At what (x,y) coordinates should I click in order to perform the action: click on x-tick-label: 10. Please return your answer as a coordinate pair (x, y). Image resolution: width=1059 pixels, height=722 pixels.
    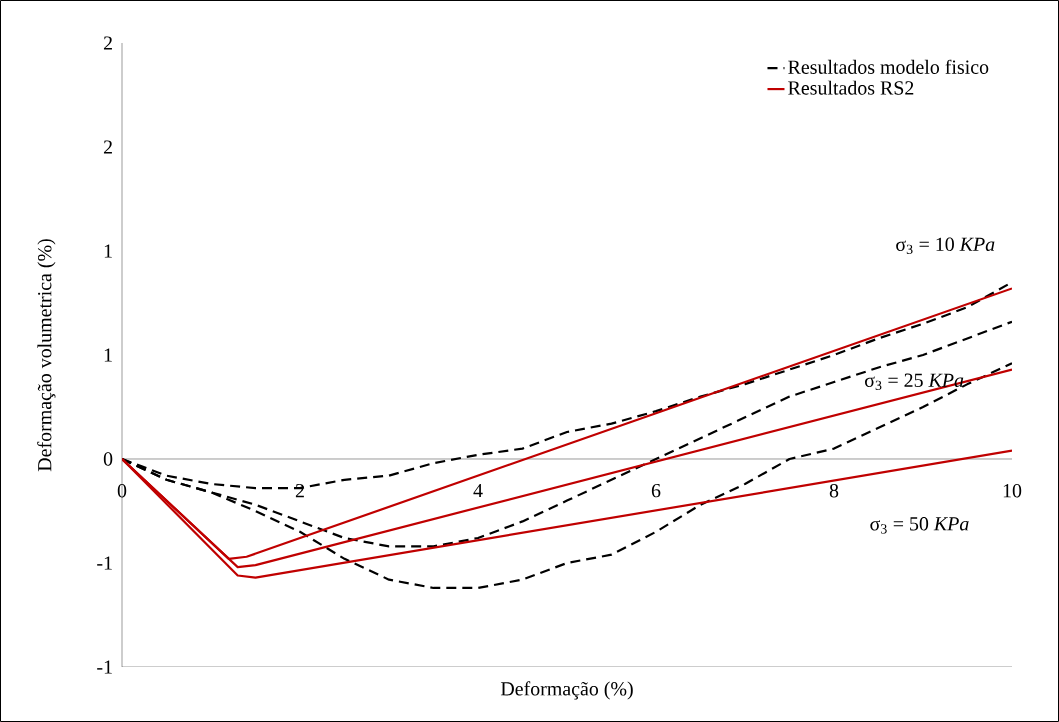
    Looking at the image, I should click on (1012, 490).